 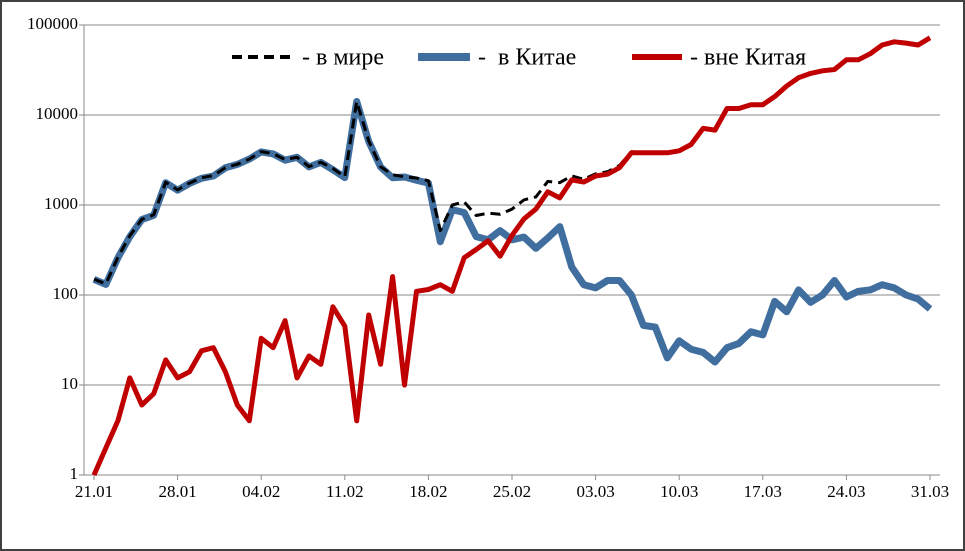 I want to click on x-tick-label: 24.03, so click(x=846, y=491).